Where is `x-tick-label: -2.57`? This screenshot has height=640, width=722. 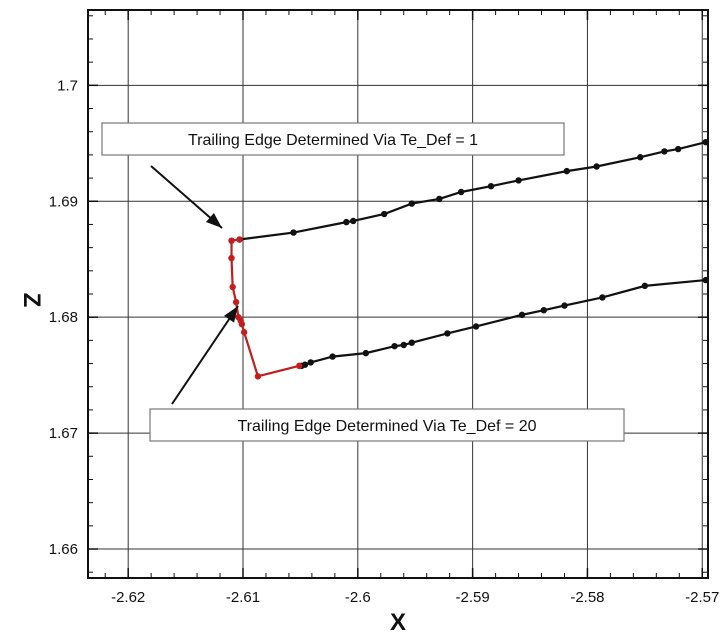 x-tick-label: -2.57 is located at coordinates (702, 597).